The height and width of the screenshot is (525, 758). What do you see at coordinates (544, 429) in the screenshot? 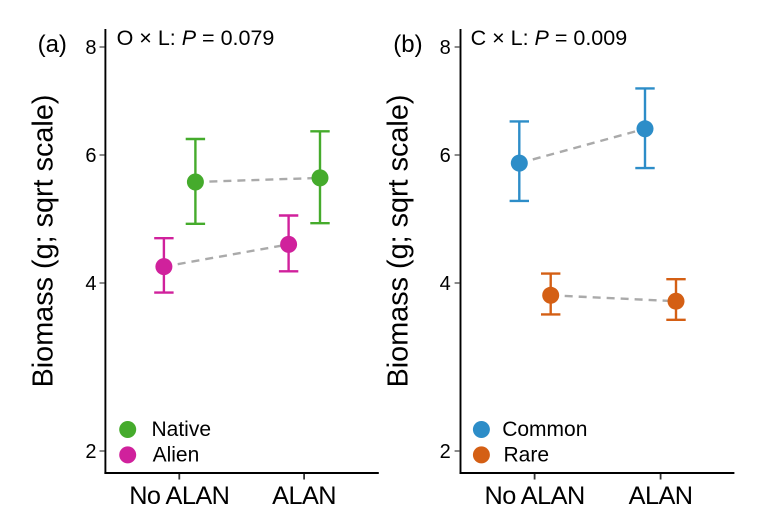
I see `svg-text: Common` at bounding box center [544, 429].